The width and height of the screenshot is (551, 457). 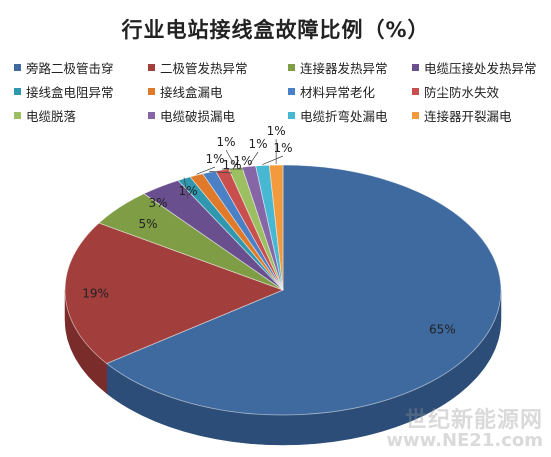 What do you see at coordinates (70, 92) in the screenshot?
I see `legend-label: 接线盒电阻异常` at bounding box center [70, 92].